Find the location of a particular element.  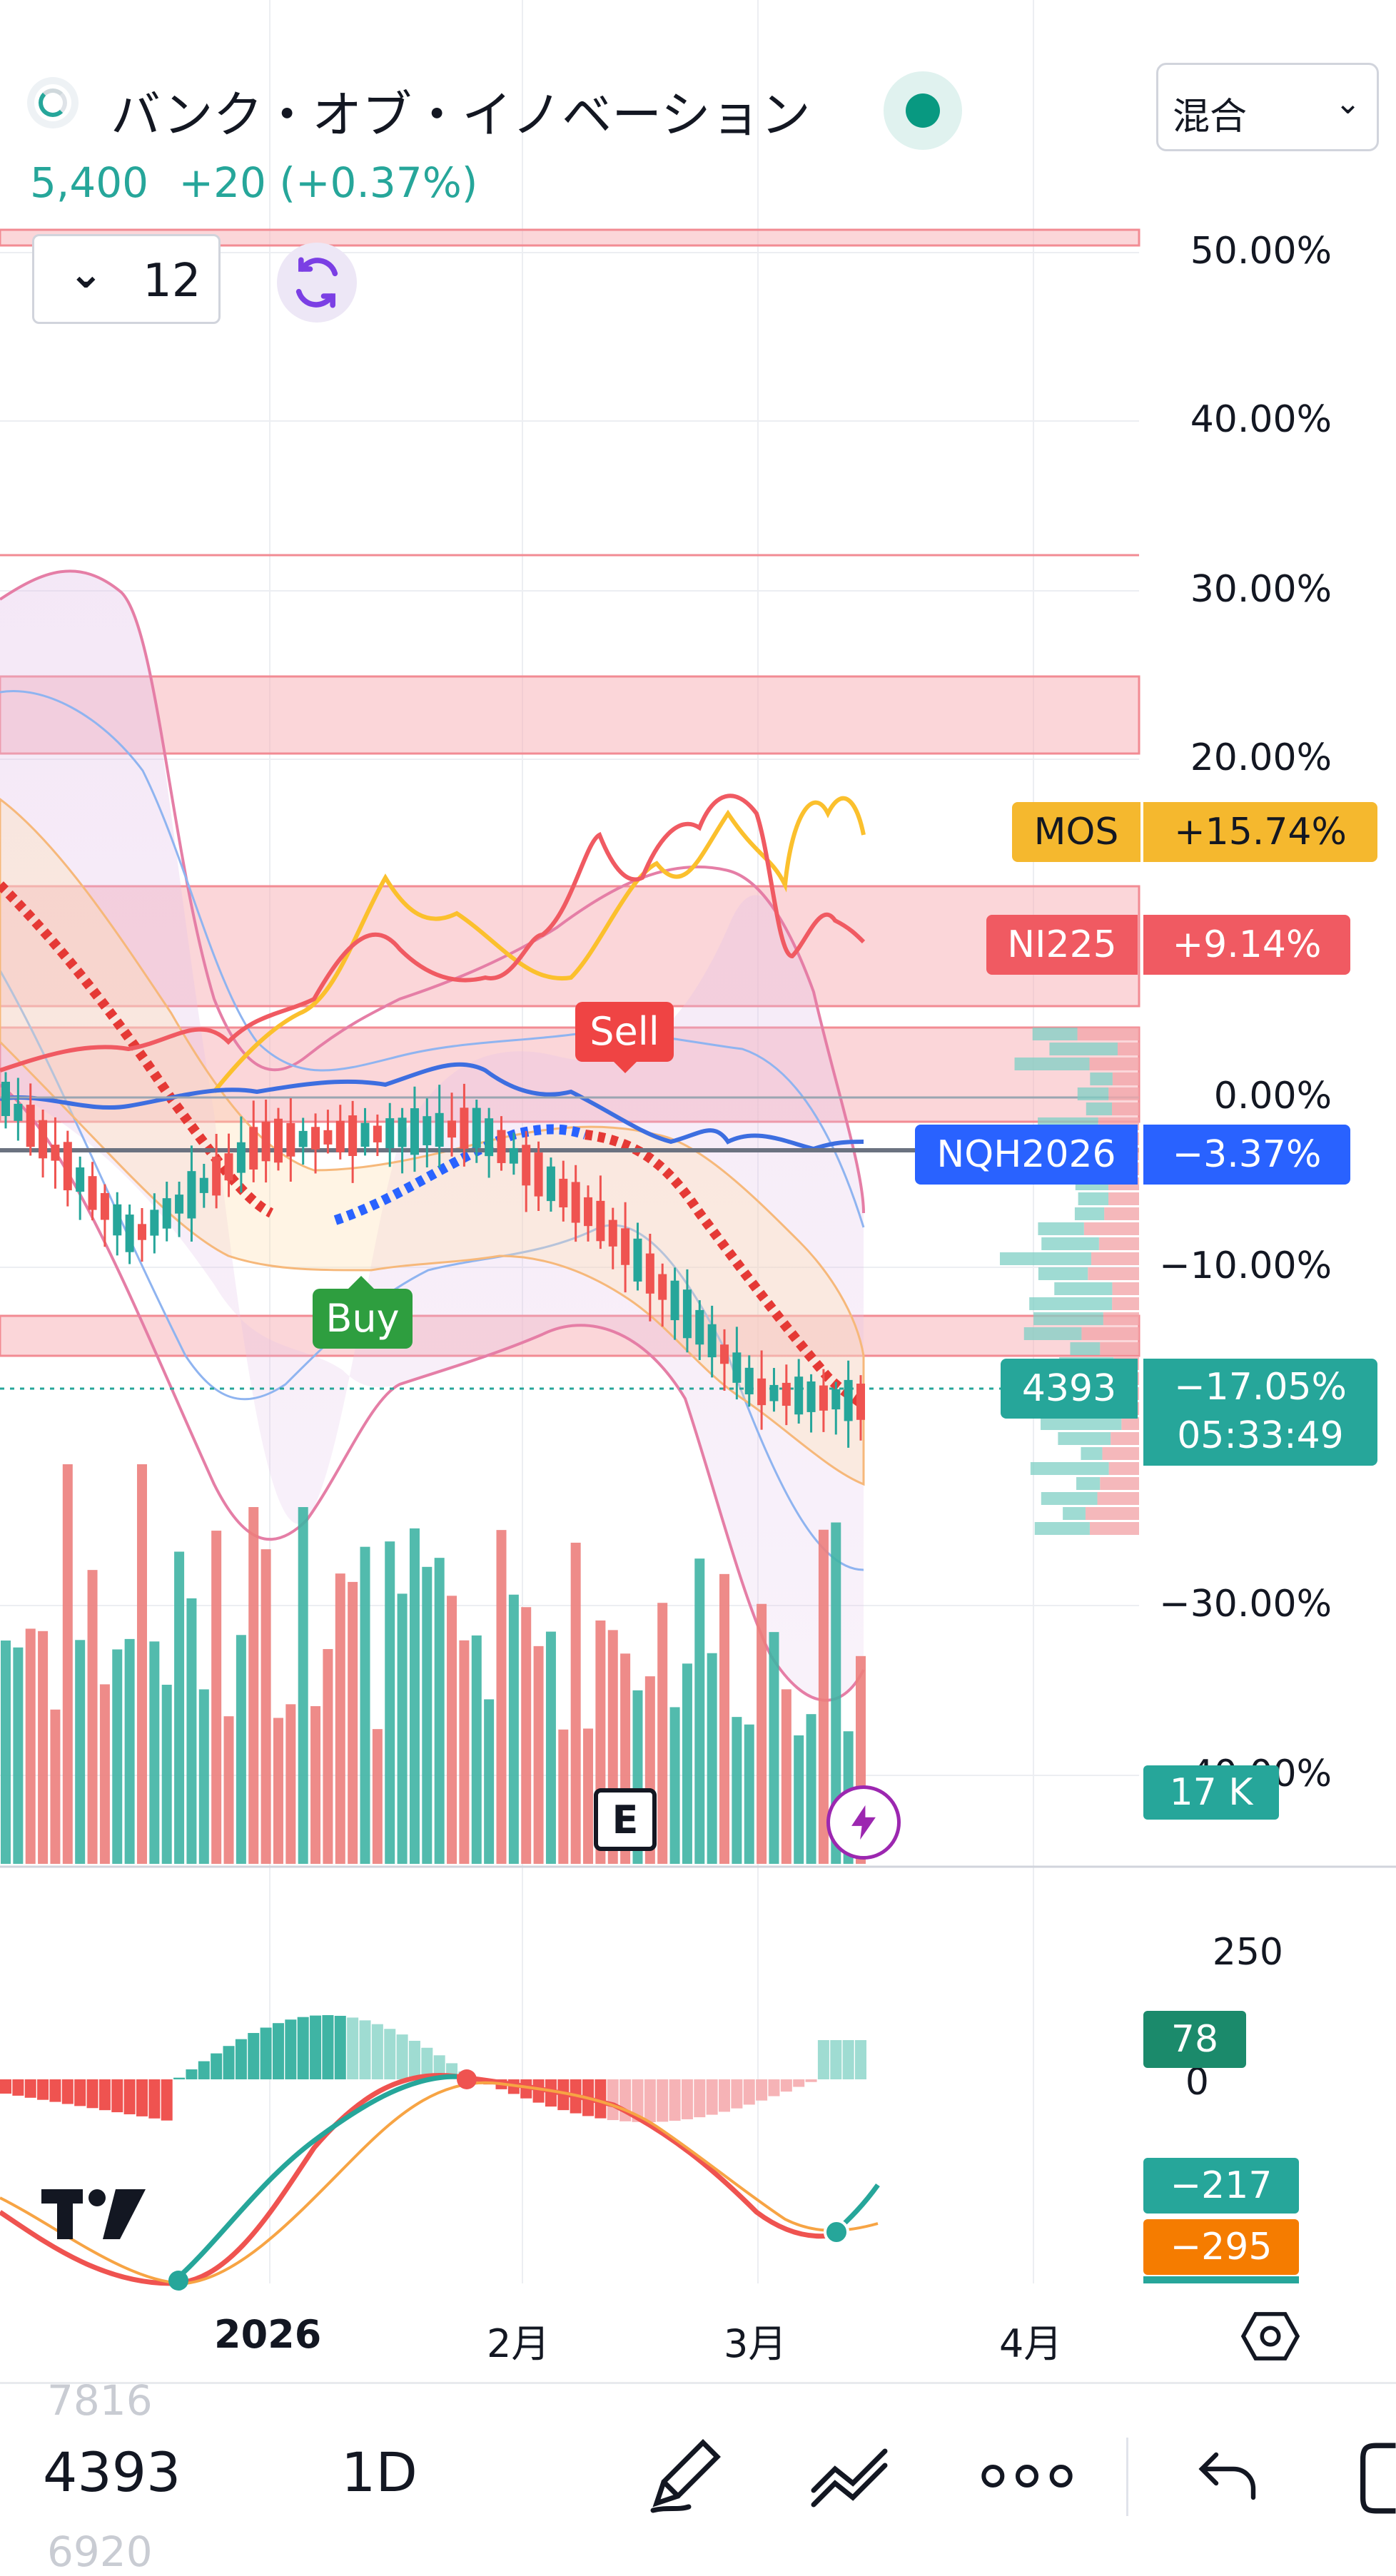

symbol-name: バンク・オブ・イノベーション is located at coordinates (461, 111).